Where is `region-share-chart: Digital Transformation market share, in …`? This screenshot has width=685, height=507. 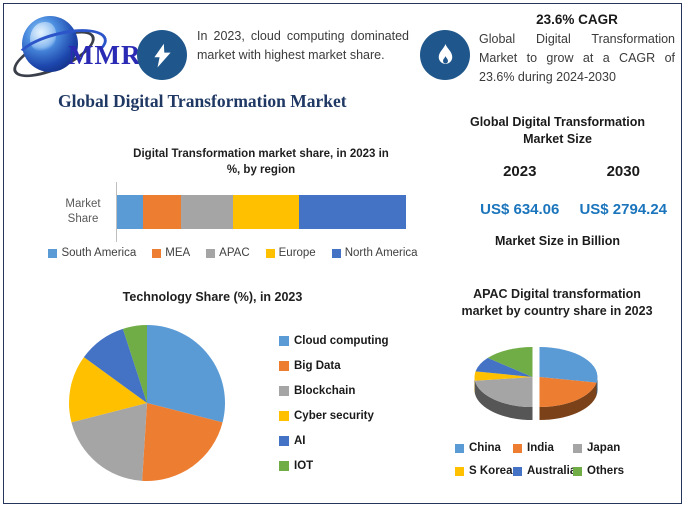
region-share-chart: Digital Transformation market share, in … is located at coordinates (233, 203).